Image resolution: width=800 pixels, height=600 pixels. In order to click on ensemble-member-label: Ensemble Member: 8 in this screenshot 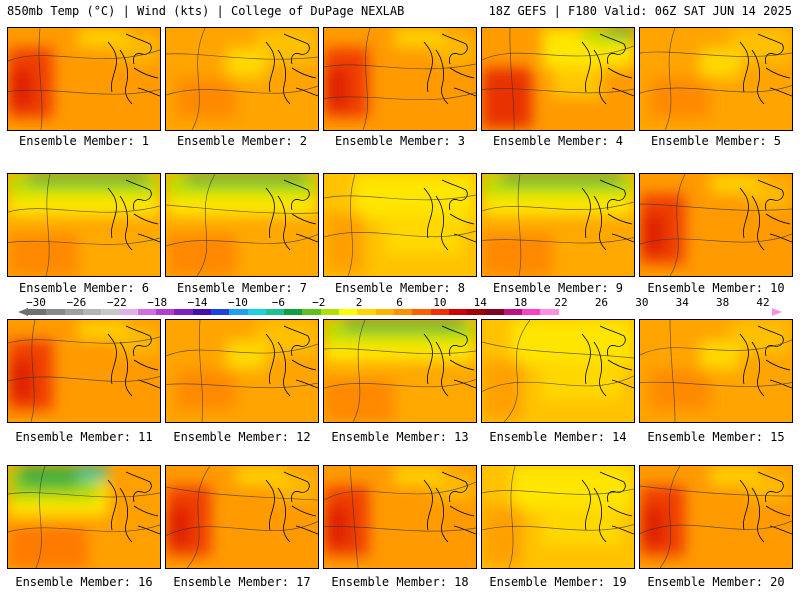, I will do `click(400, 288)`.